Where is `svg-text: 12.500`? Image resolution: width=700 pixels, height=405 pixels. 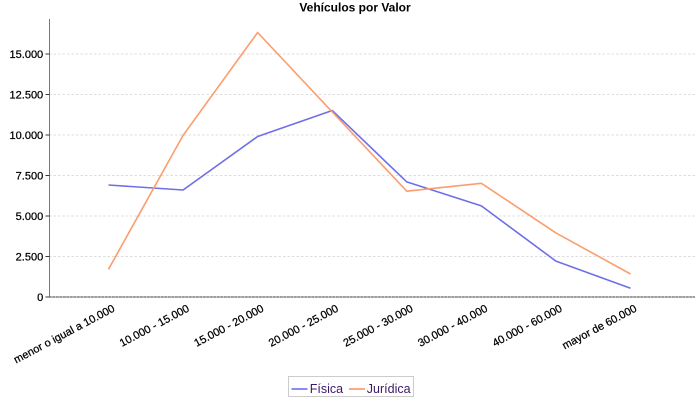 svg-text: 12.500 is located at coordinates (27, 96).